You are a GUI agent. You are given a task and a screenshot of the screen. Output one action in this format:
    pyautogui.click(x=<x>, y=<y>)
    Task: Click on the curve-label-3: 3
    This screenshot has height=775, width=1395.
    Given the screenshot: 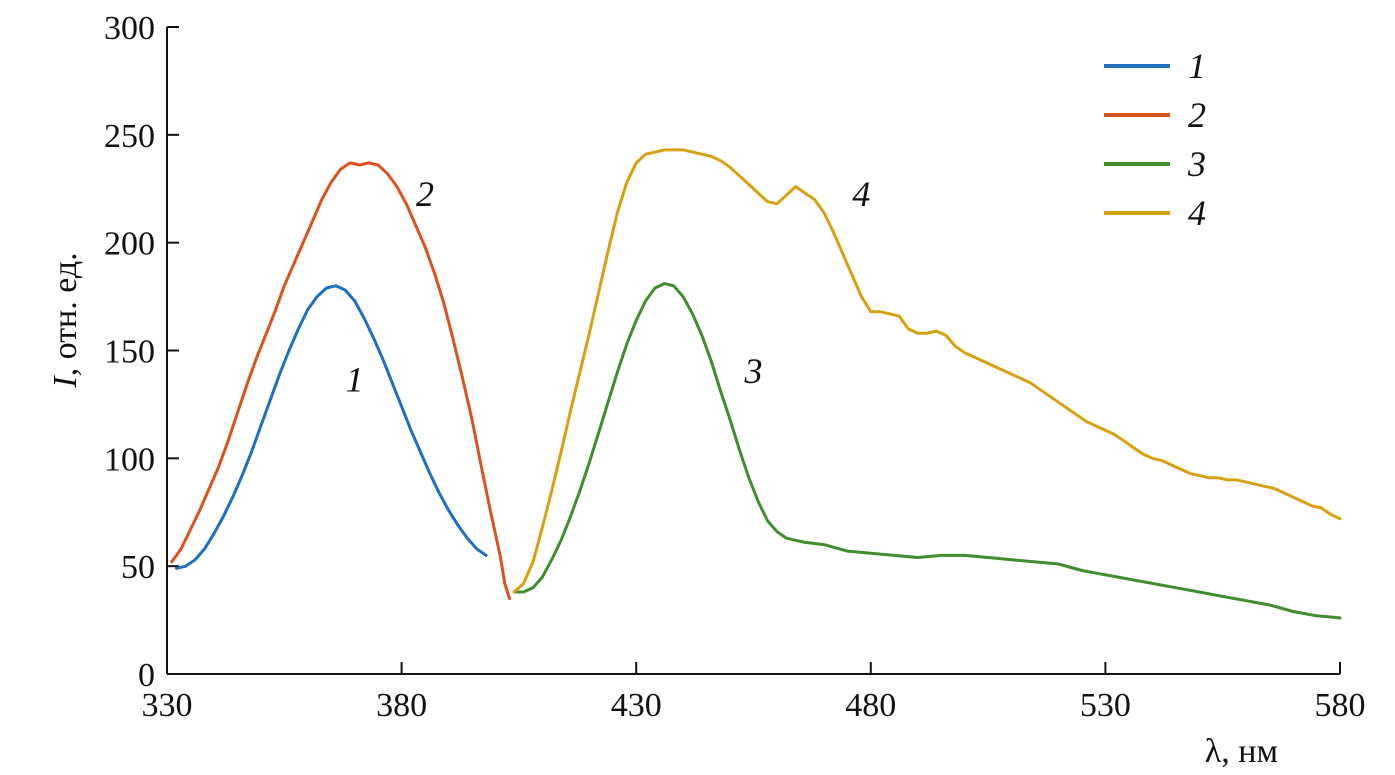 What is the action you would take?
    pyautogui.click(x=753, y=371)
    